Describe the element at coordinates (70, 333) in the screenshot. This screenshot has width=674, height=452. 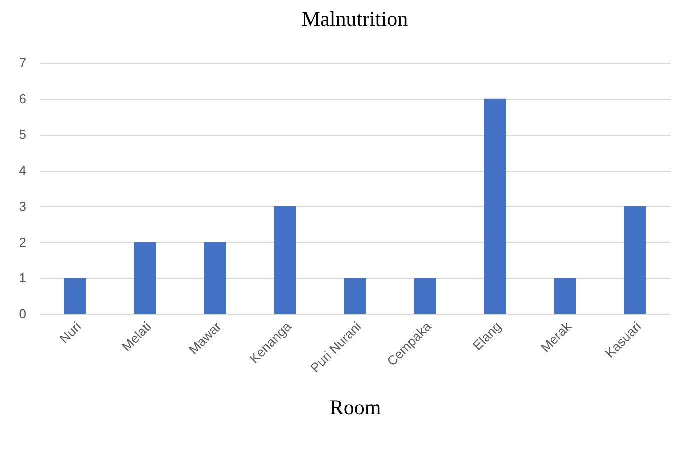
I see `x-tick-label: Nuri` at that location.